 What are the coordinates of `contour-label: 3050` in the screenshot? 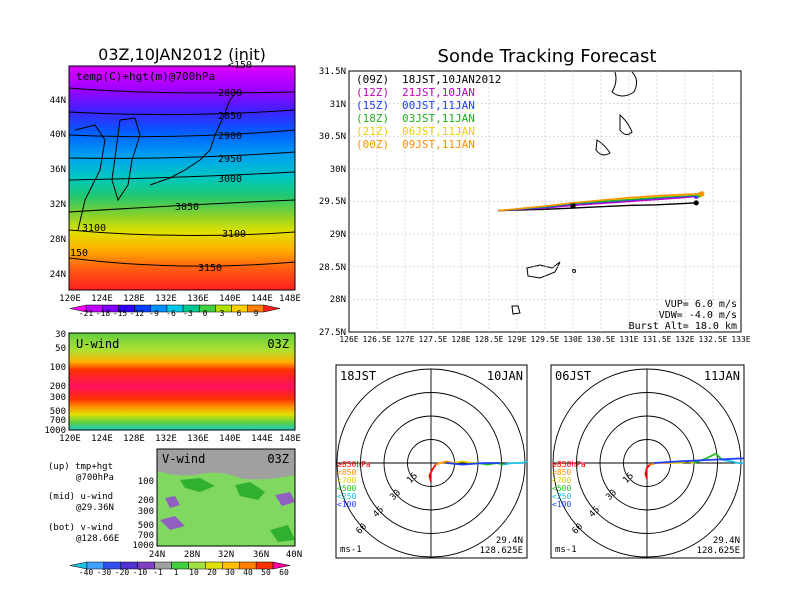 It's located at (187, 207).